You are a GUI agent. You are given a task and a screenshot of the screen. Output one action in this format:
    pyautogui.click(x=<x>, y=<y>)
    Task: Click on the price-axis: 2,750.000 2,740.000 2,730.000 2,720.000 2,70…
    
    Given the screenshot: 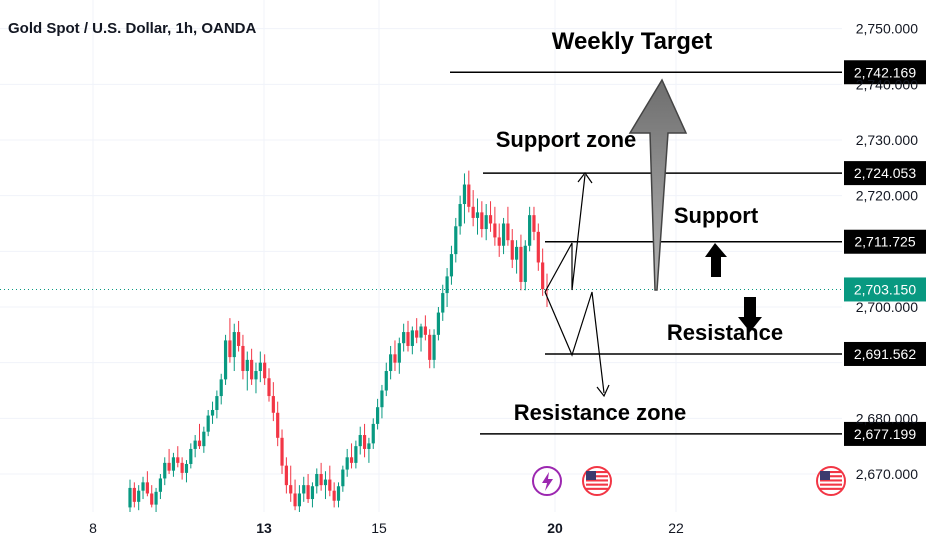 What is the action you would take?
    pyautogui.click(x=887, y=251)
    